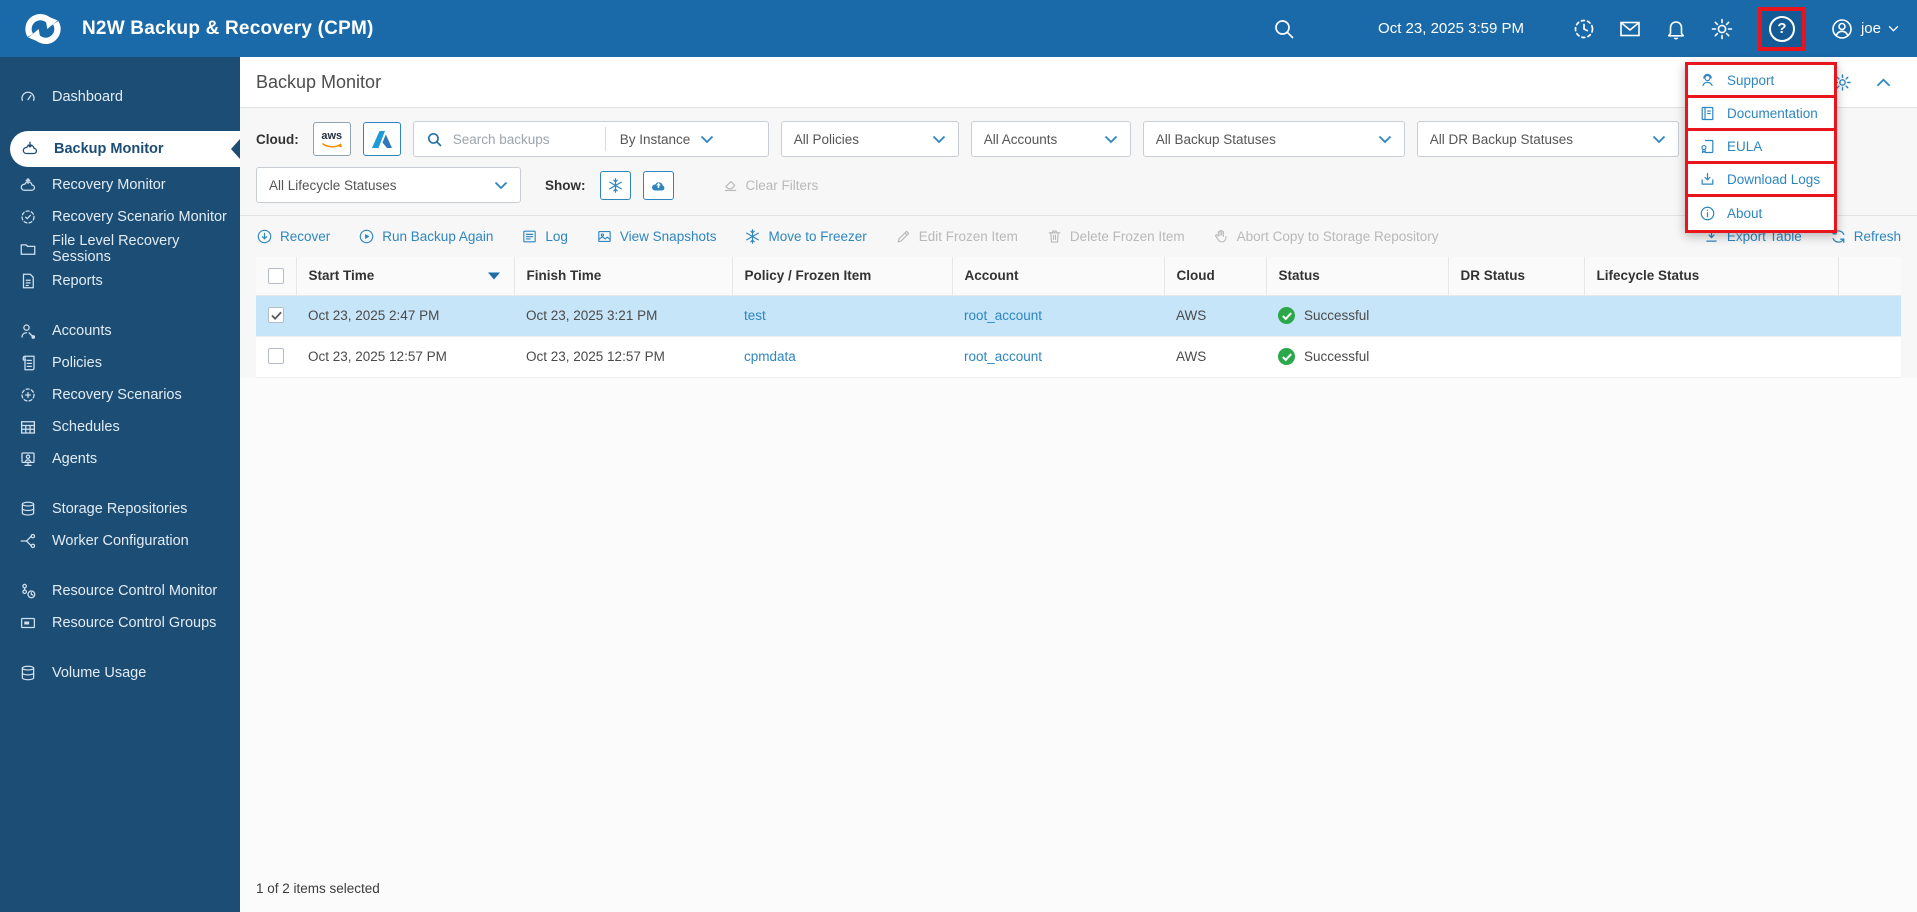  What do you see at coordinates (28, 363) in the screenshot?
I see `policies-icon` at bounding box center [28, 363].